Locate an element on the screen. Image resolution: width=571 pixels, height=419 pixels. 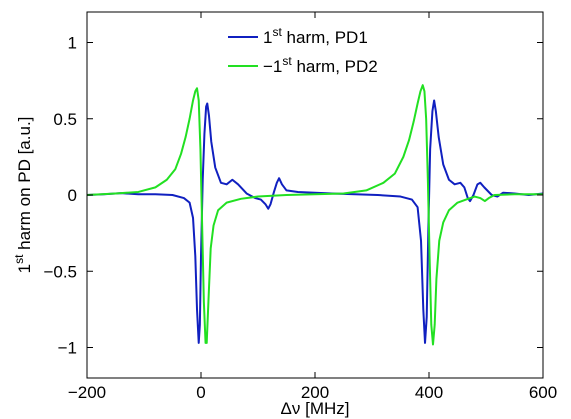
x-axis-label: Δν [MHz] is located at coordinates (315, 408).